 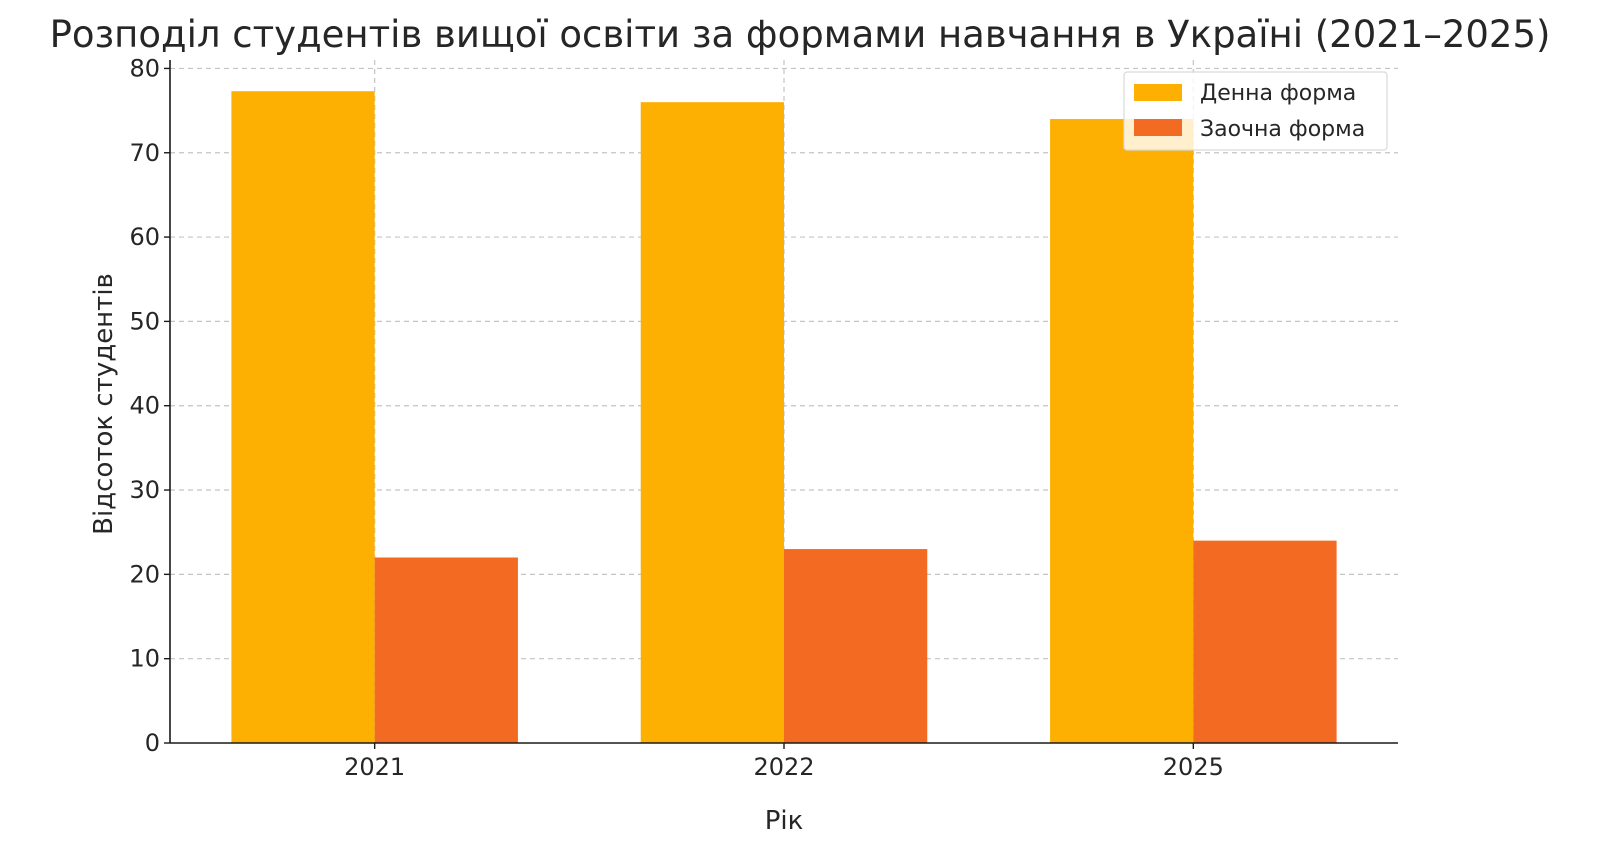 I want to click on legend: Денна форма Заочна форма, so click(x=1255, y=111).